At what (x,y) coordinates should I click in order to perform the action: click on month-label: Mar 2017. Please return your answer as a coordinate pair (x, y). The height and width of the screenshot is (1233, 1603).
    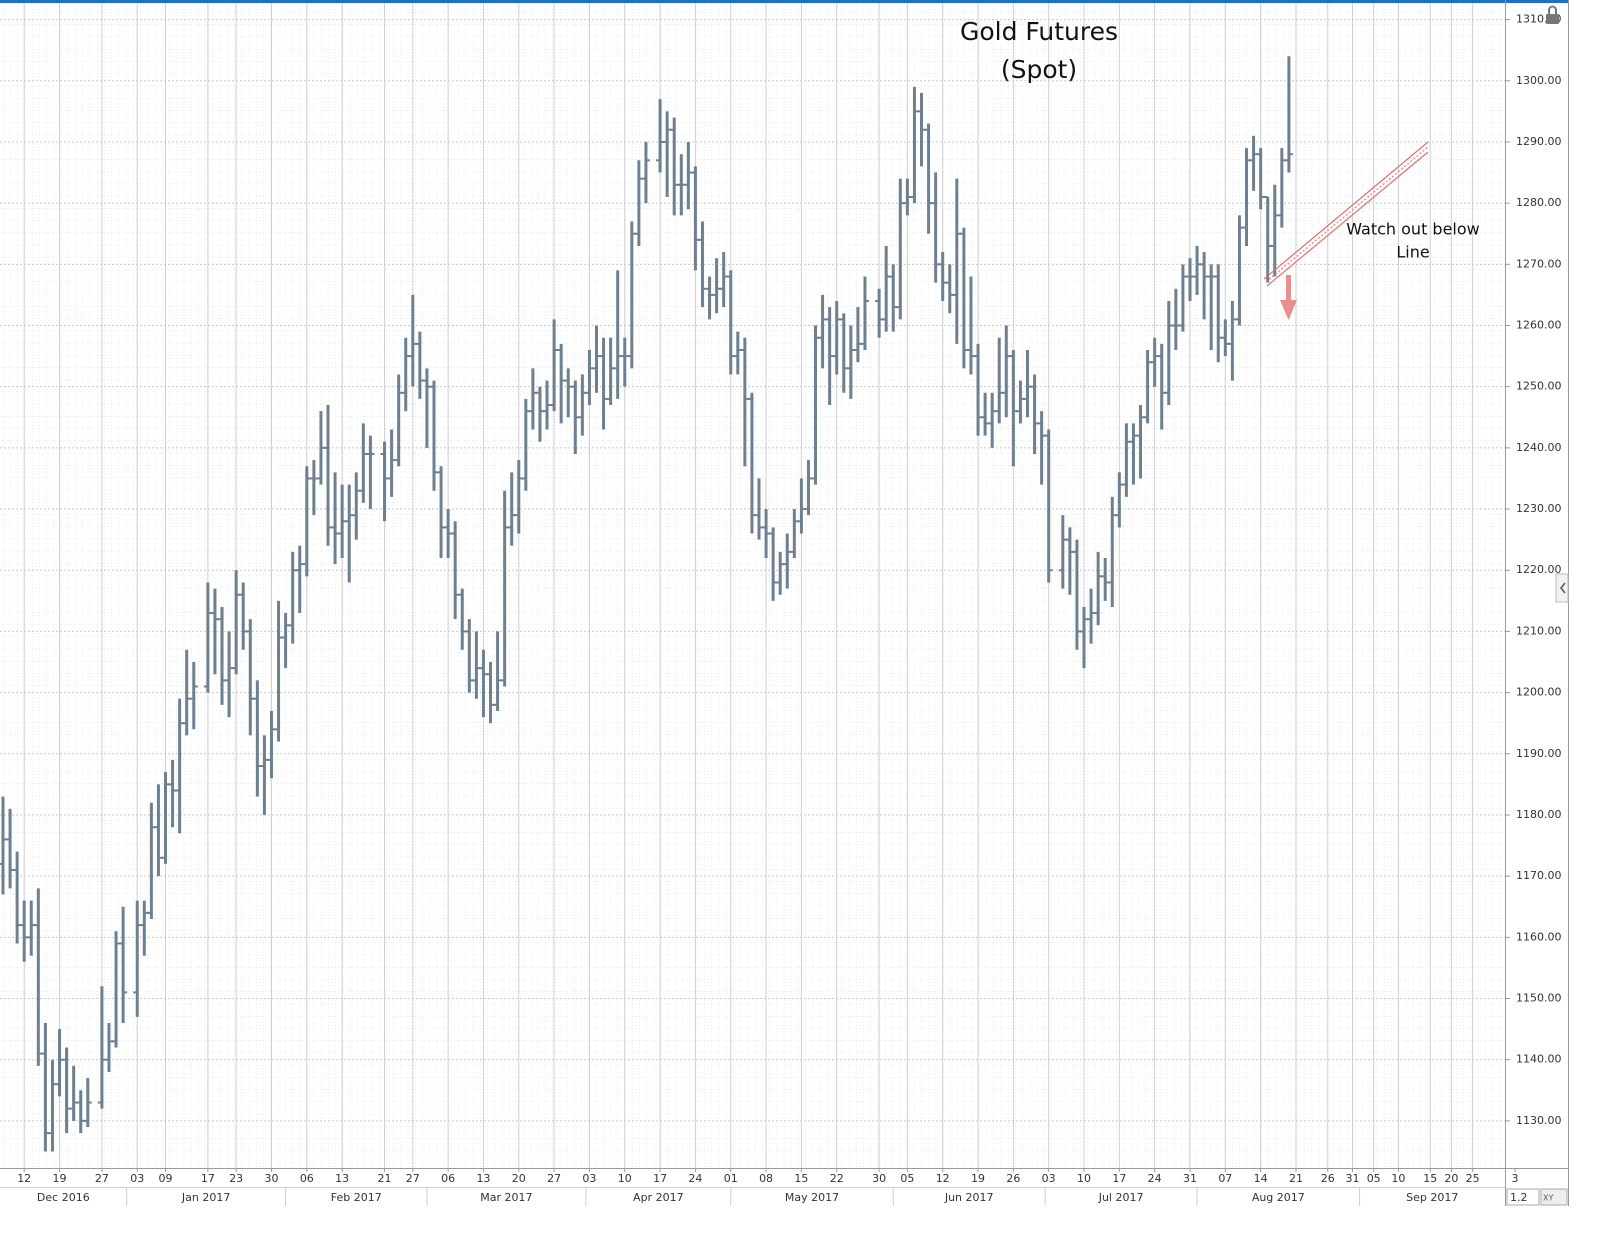
    Looking at the image, I should click on (506, 1197).